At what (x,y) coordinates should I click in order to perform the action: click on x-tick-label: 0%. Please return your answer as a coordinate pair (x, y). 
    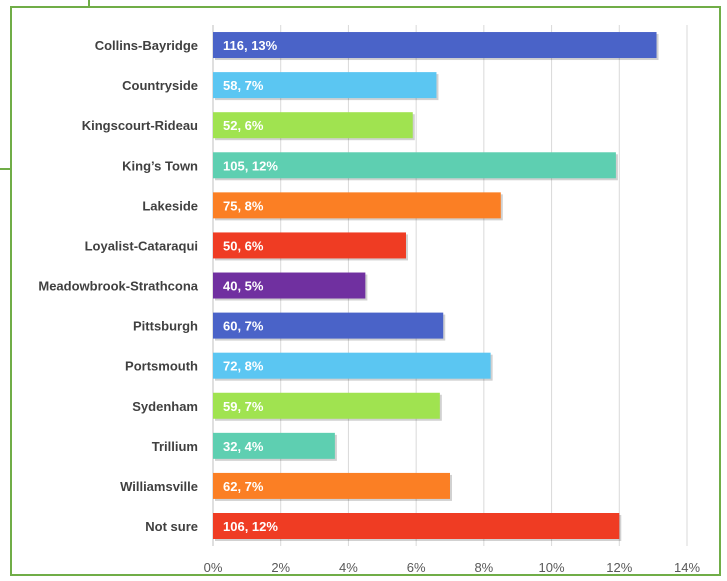
    Looking at the image, I should click on (213, 567).